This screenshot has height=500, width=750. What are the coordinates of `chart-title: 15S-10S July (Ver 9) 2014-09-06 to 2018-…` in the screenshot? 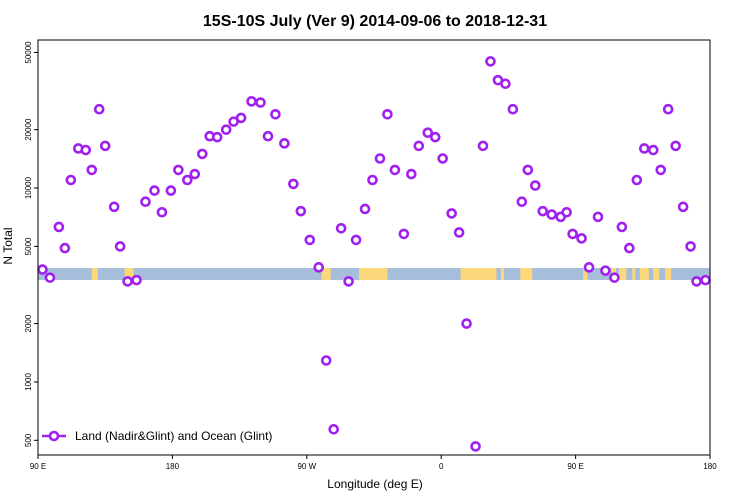 It's located at (375, 21).